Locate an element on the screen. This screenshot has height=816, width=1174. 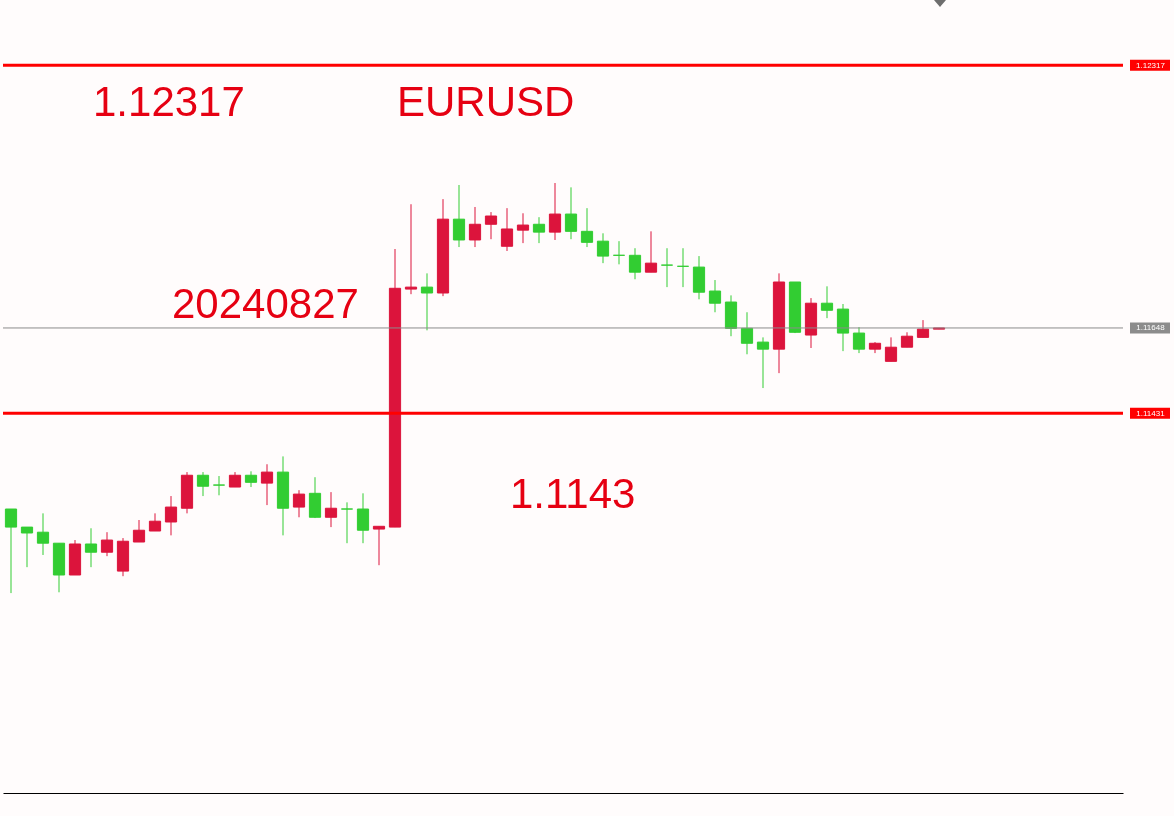
y-tick-label: 1.11431 is located at coordinates (1151, 413).